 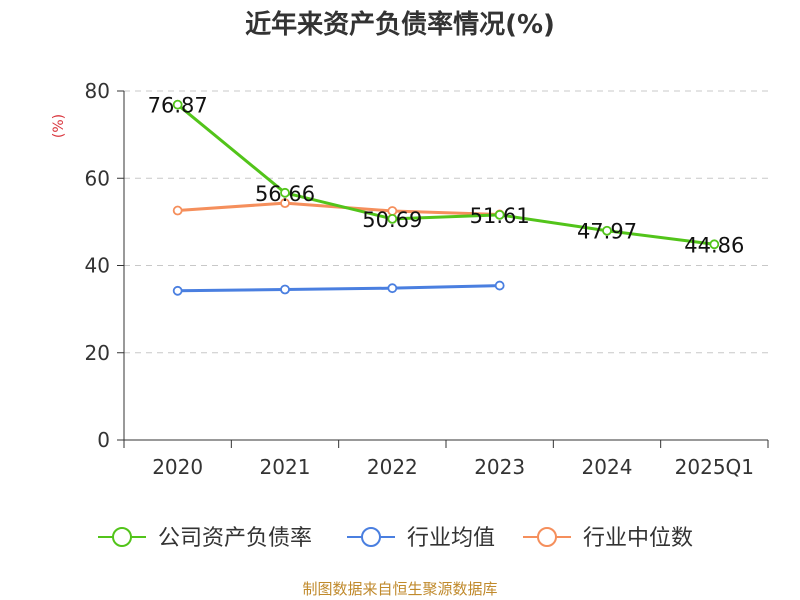 I want to click on legend-item: 行业均值, so click(x=421, y=538).